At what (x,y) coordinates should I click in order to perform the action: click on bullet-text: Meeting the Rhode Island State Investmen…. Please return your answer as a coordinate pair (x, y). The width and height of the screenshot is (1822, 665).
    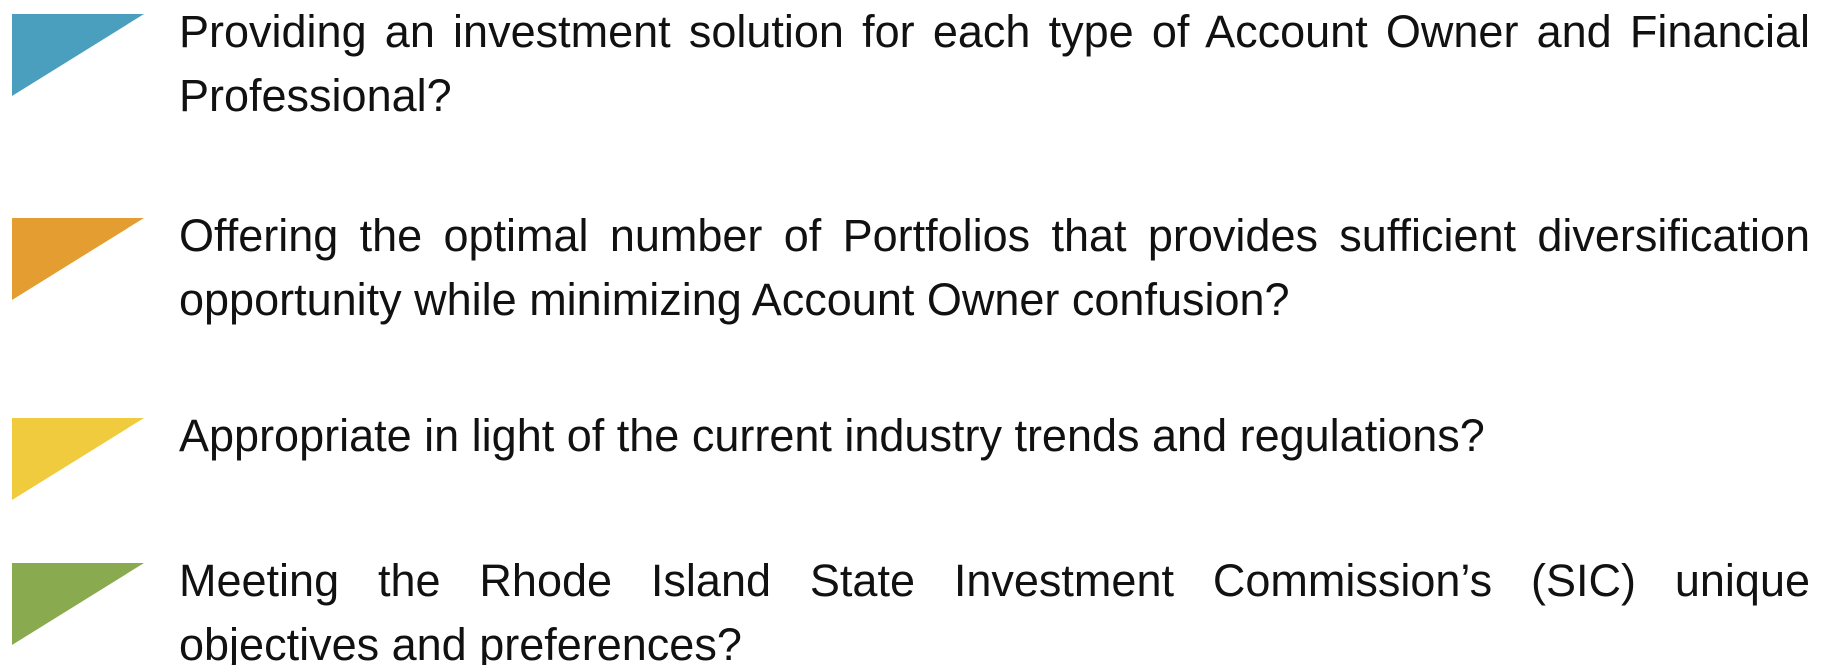
    Looking at the image, I should click on (994, 610).